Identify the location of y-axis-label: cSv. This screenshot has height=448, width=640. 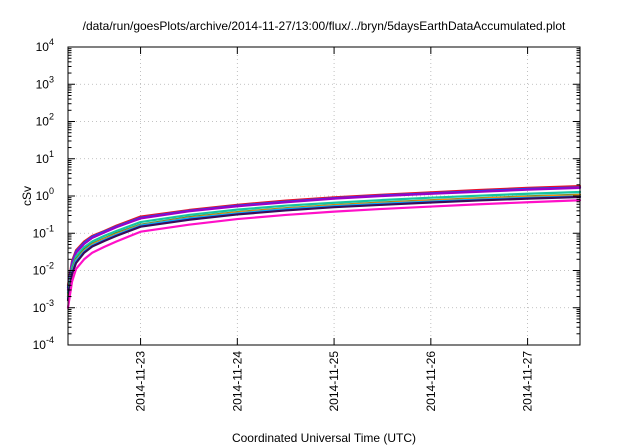
(27, 196).